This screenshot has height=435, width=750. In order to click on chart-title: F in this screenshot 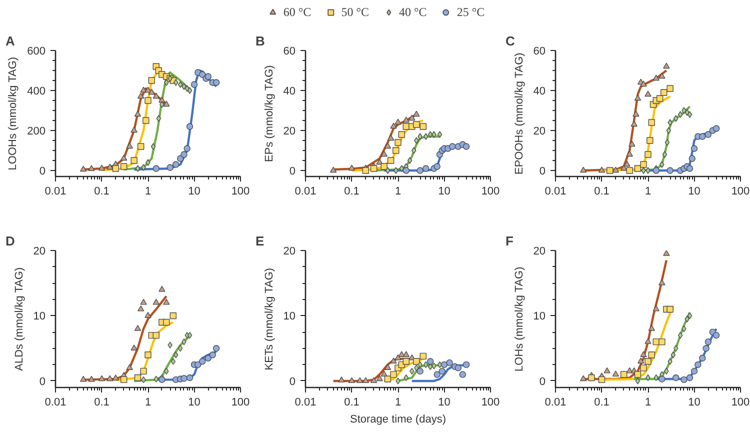, I will do `click(510, 241)`.